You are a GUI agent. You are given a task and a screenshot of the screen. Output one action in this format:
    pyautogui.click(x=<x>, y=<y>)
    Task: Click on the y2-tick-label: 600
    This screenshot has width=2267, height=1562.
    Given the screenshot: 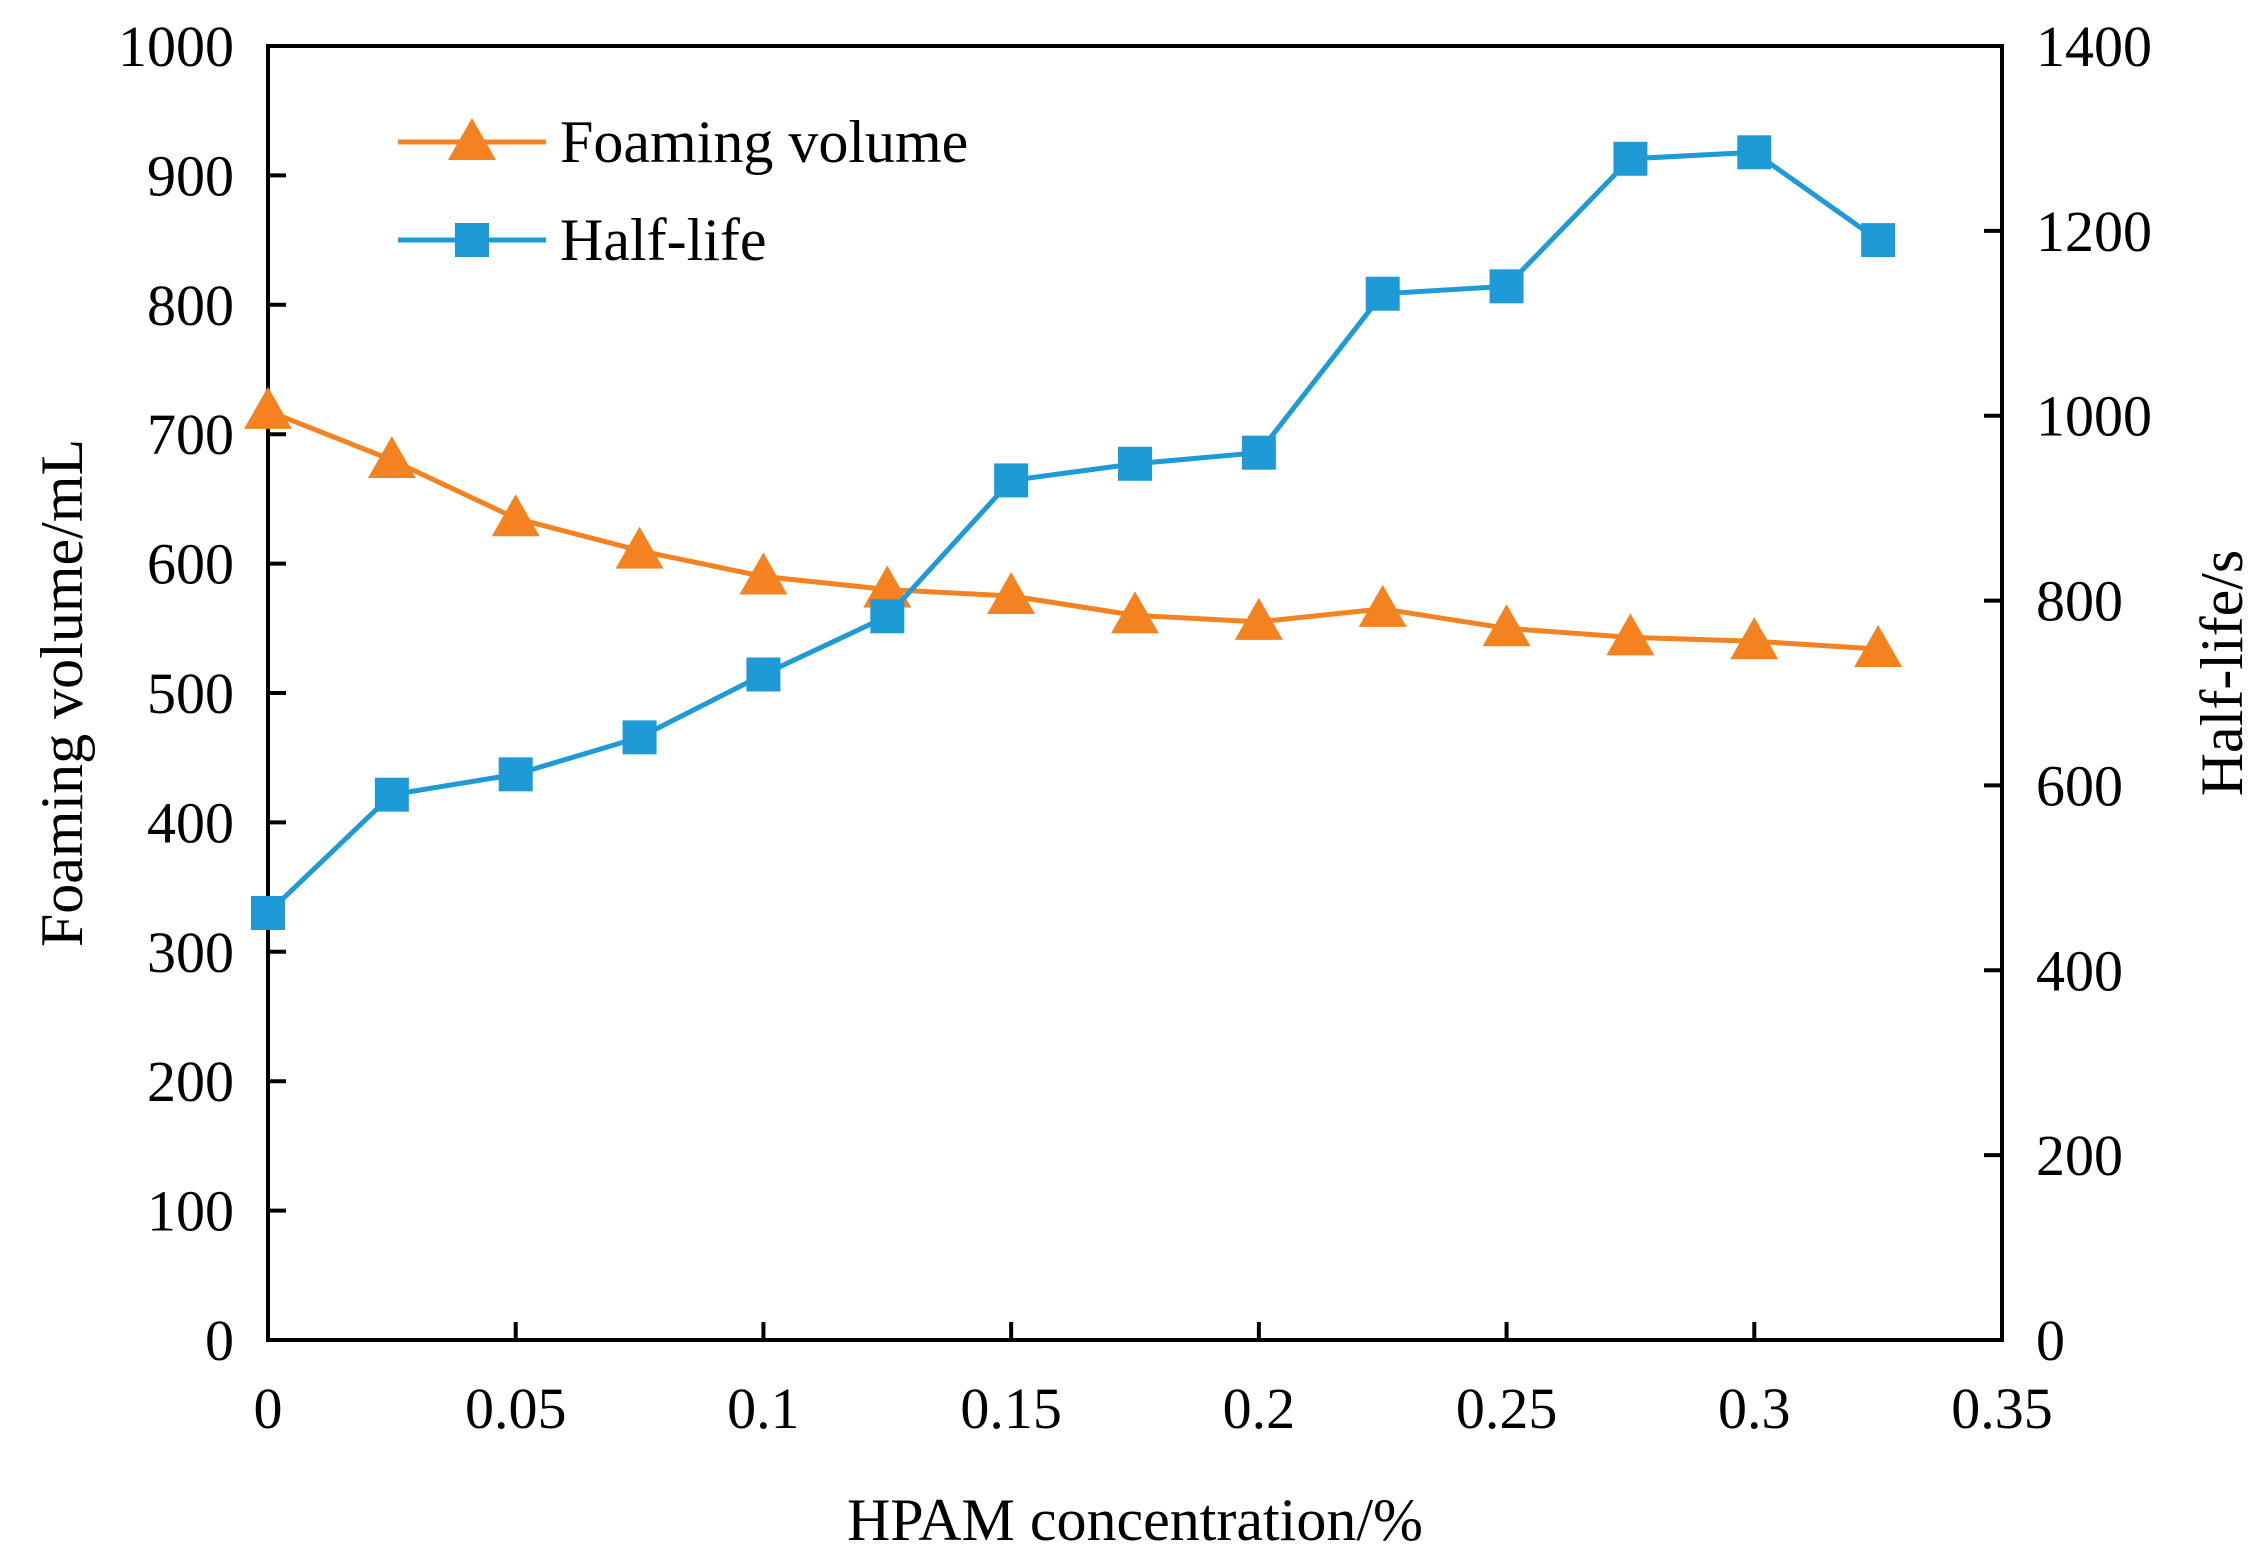 What is the action you would take?
    pyautogui.click(x=2079, y=785)
    